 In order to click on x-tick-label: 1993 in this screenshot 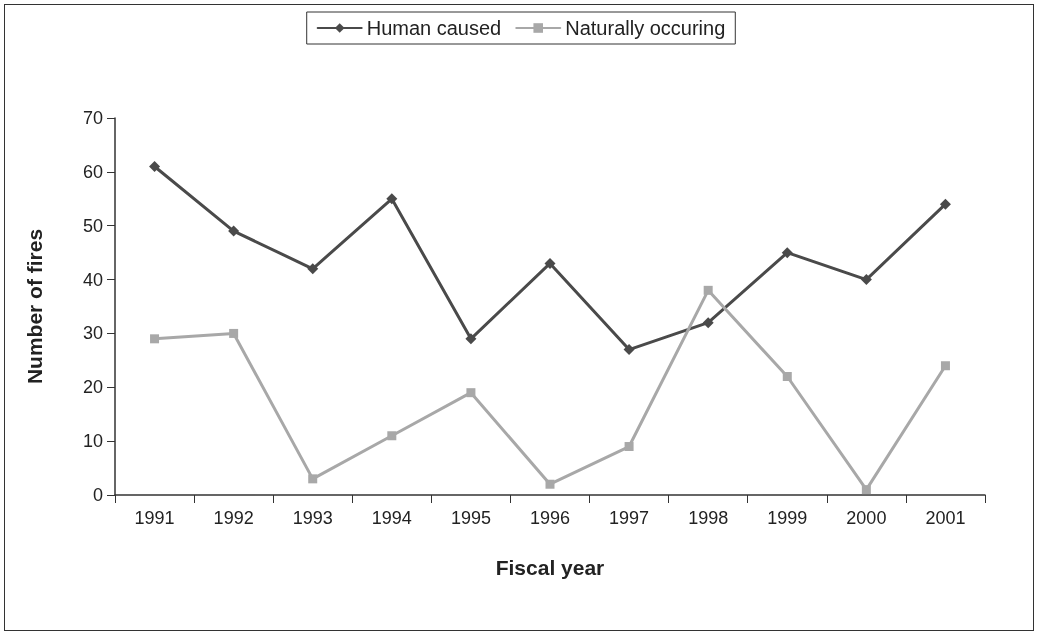, I will do `click(312, 518)`.